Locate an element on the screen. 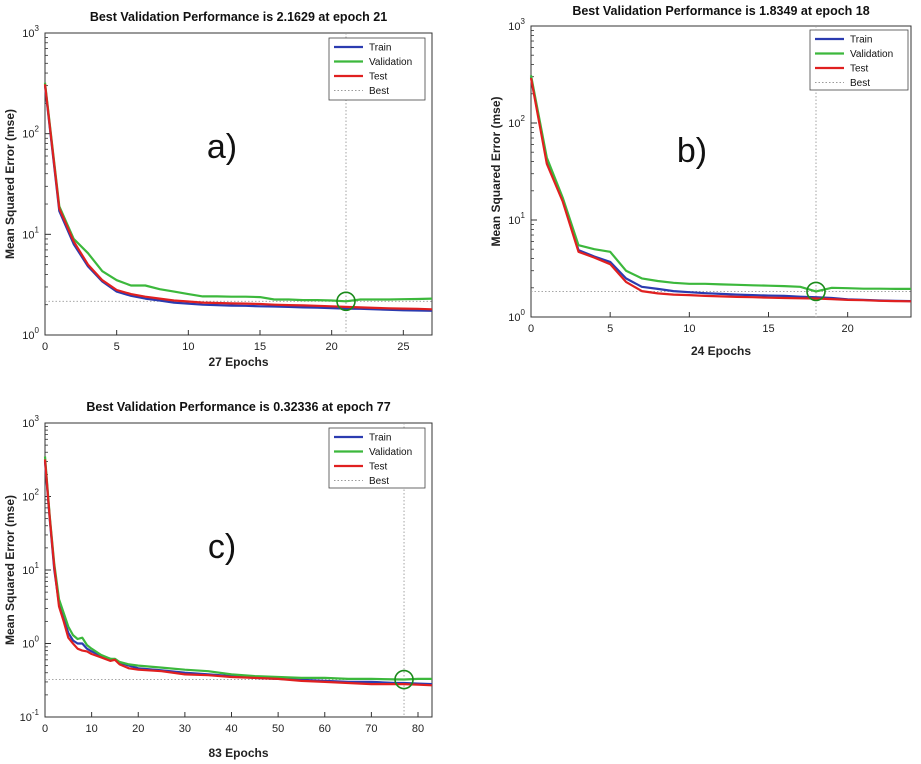  x-axis-label: 83 Epochs is located at coordinates (238, 753).